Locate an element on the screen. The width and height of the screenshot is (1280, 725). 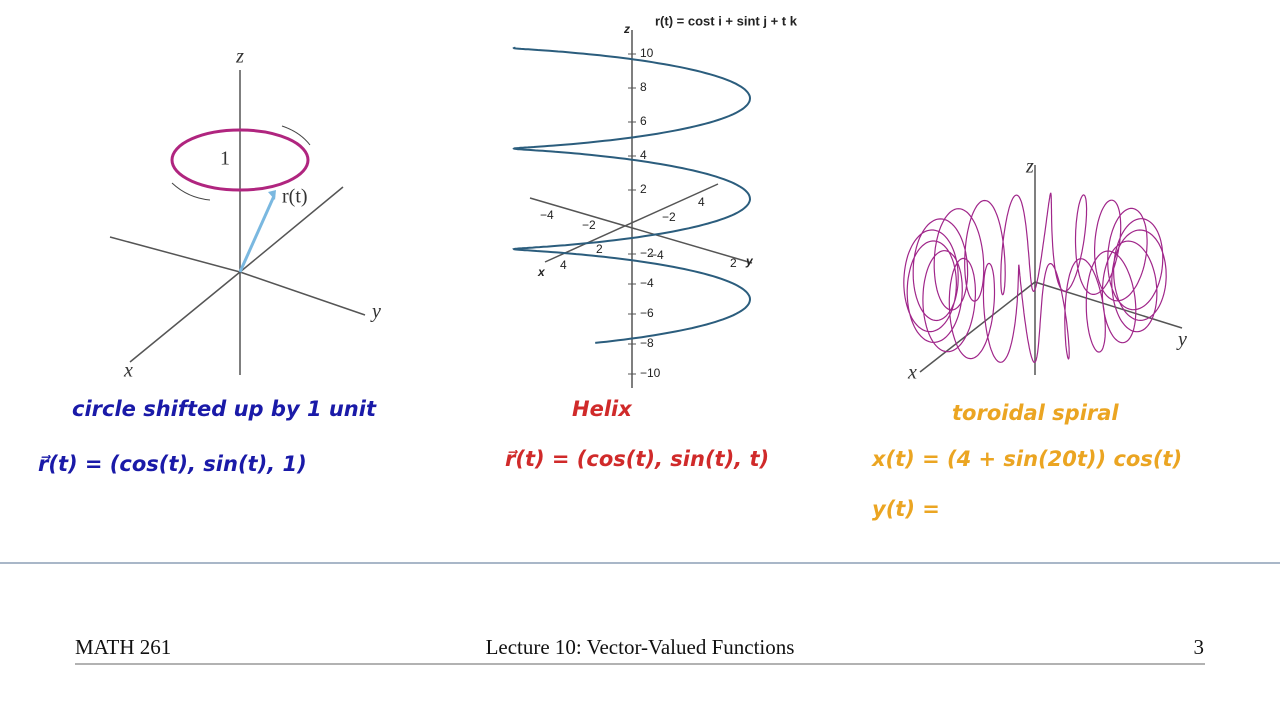
x-tick-label: −4 is located at coordinates (547, 215).